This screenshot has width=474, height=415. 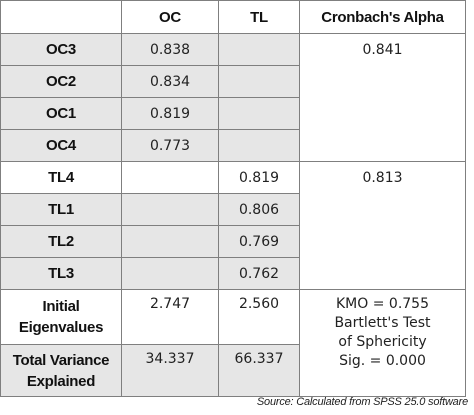 I want to click on table-row: OC4 0.773, so click(x=233, y=145).